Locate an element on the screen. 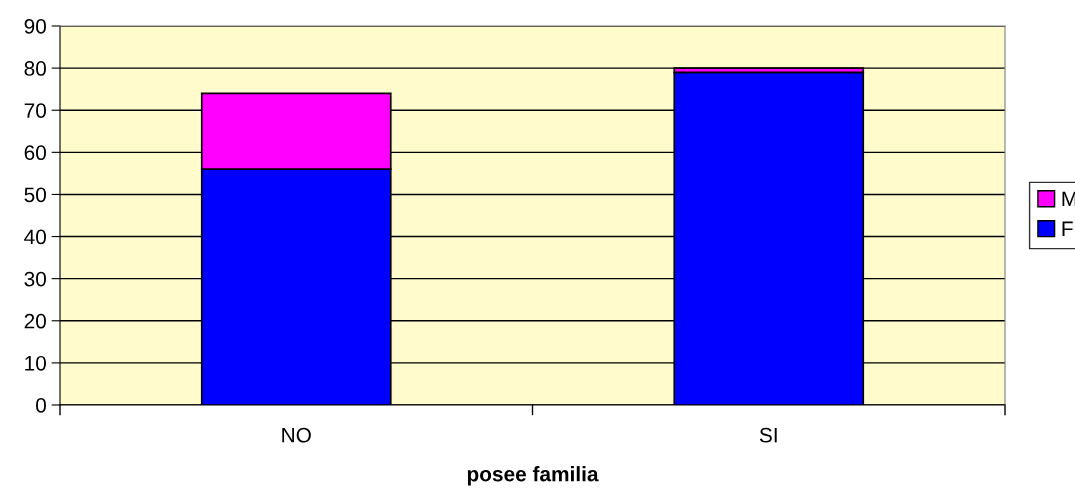 Image resolution: width=1075 pixels, height=497 pixels. y-tick-label: 70 is located at coordinates (35, 110).